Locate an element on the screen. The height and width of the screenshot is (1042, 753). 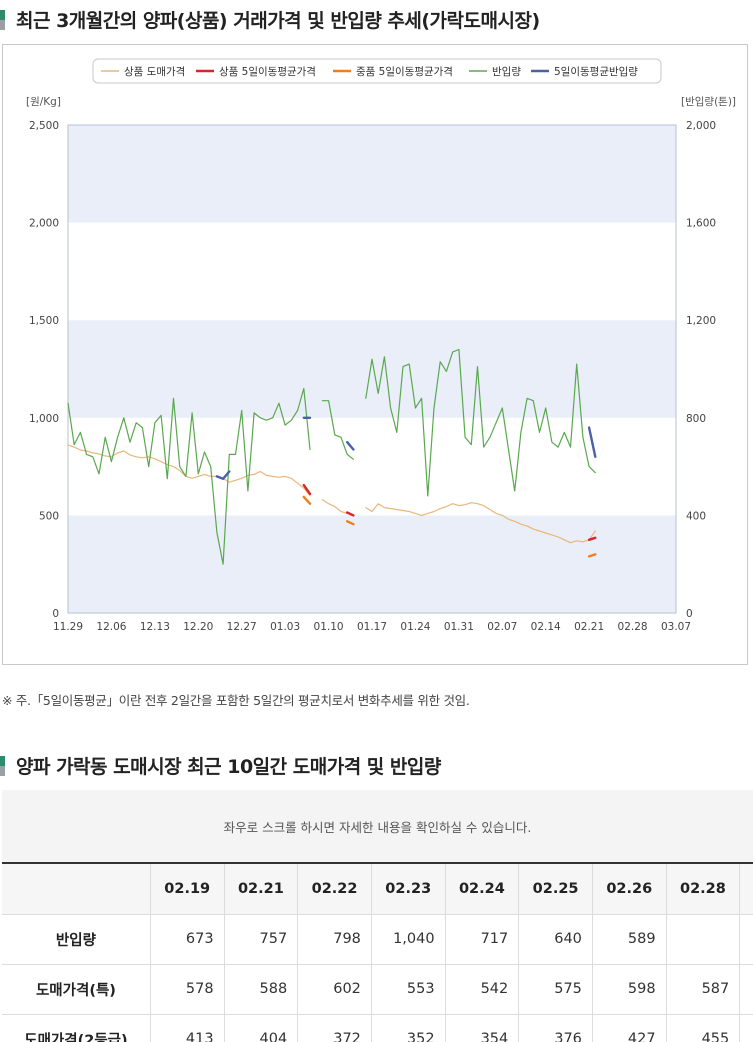
table-row: 도매가격(2등급) 413 404 372 352 354 376 427 455 is located at coordinates (377, 1028).